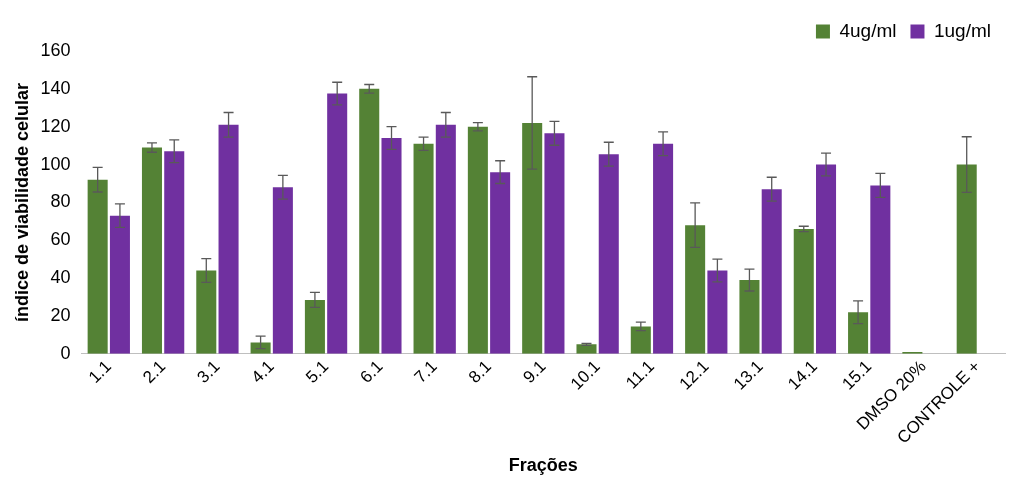  What do you see at coordinates (748, 375) in the screenshot?
I see `x-tick-label: 13.1` at bounding box center [748, 375].